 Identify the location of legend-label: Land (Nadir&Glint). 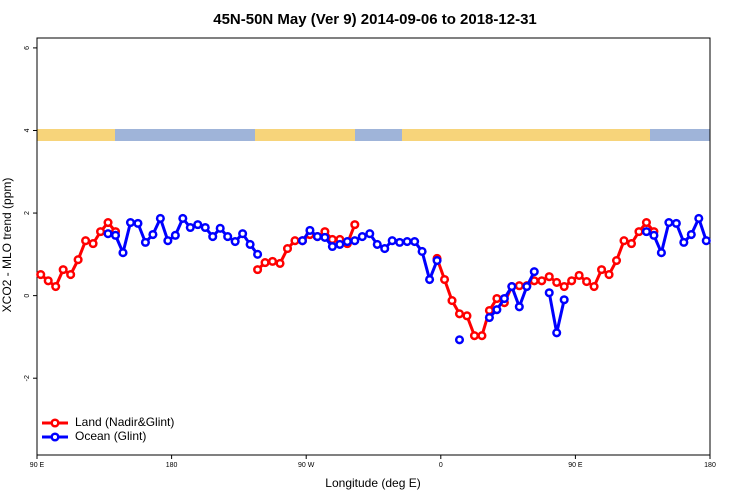
(124, 422).